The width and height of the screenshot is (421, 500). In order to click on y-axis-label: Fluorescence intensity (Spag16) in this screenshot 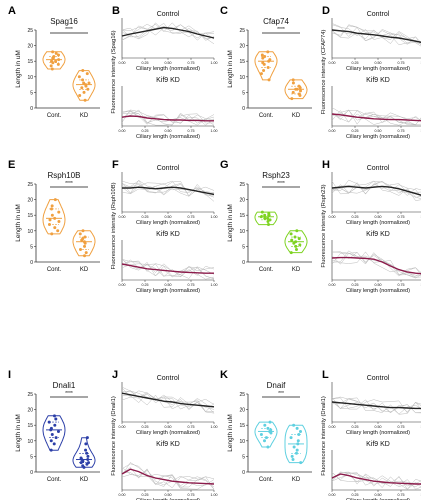, I will do `click(114, 71)`.